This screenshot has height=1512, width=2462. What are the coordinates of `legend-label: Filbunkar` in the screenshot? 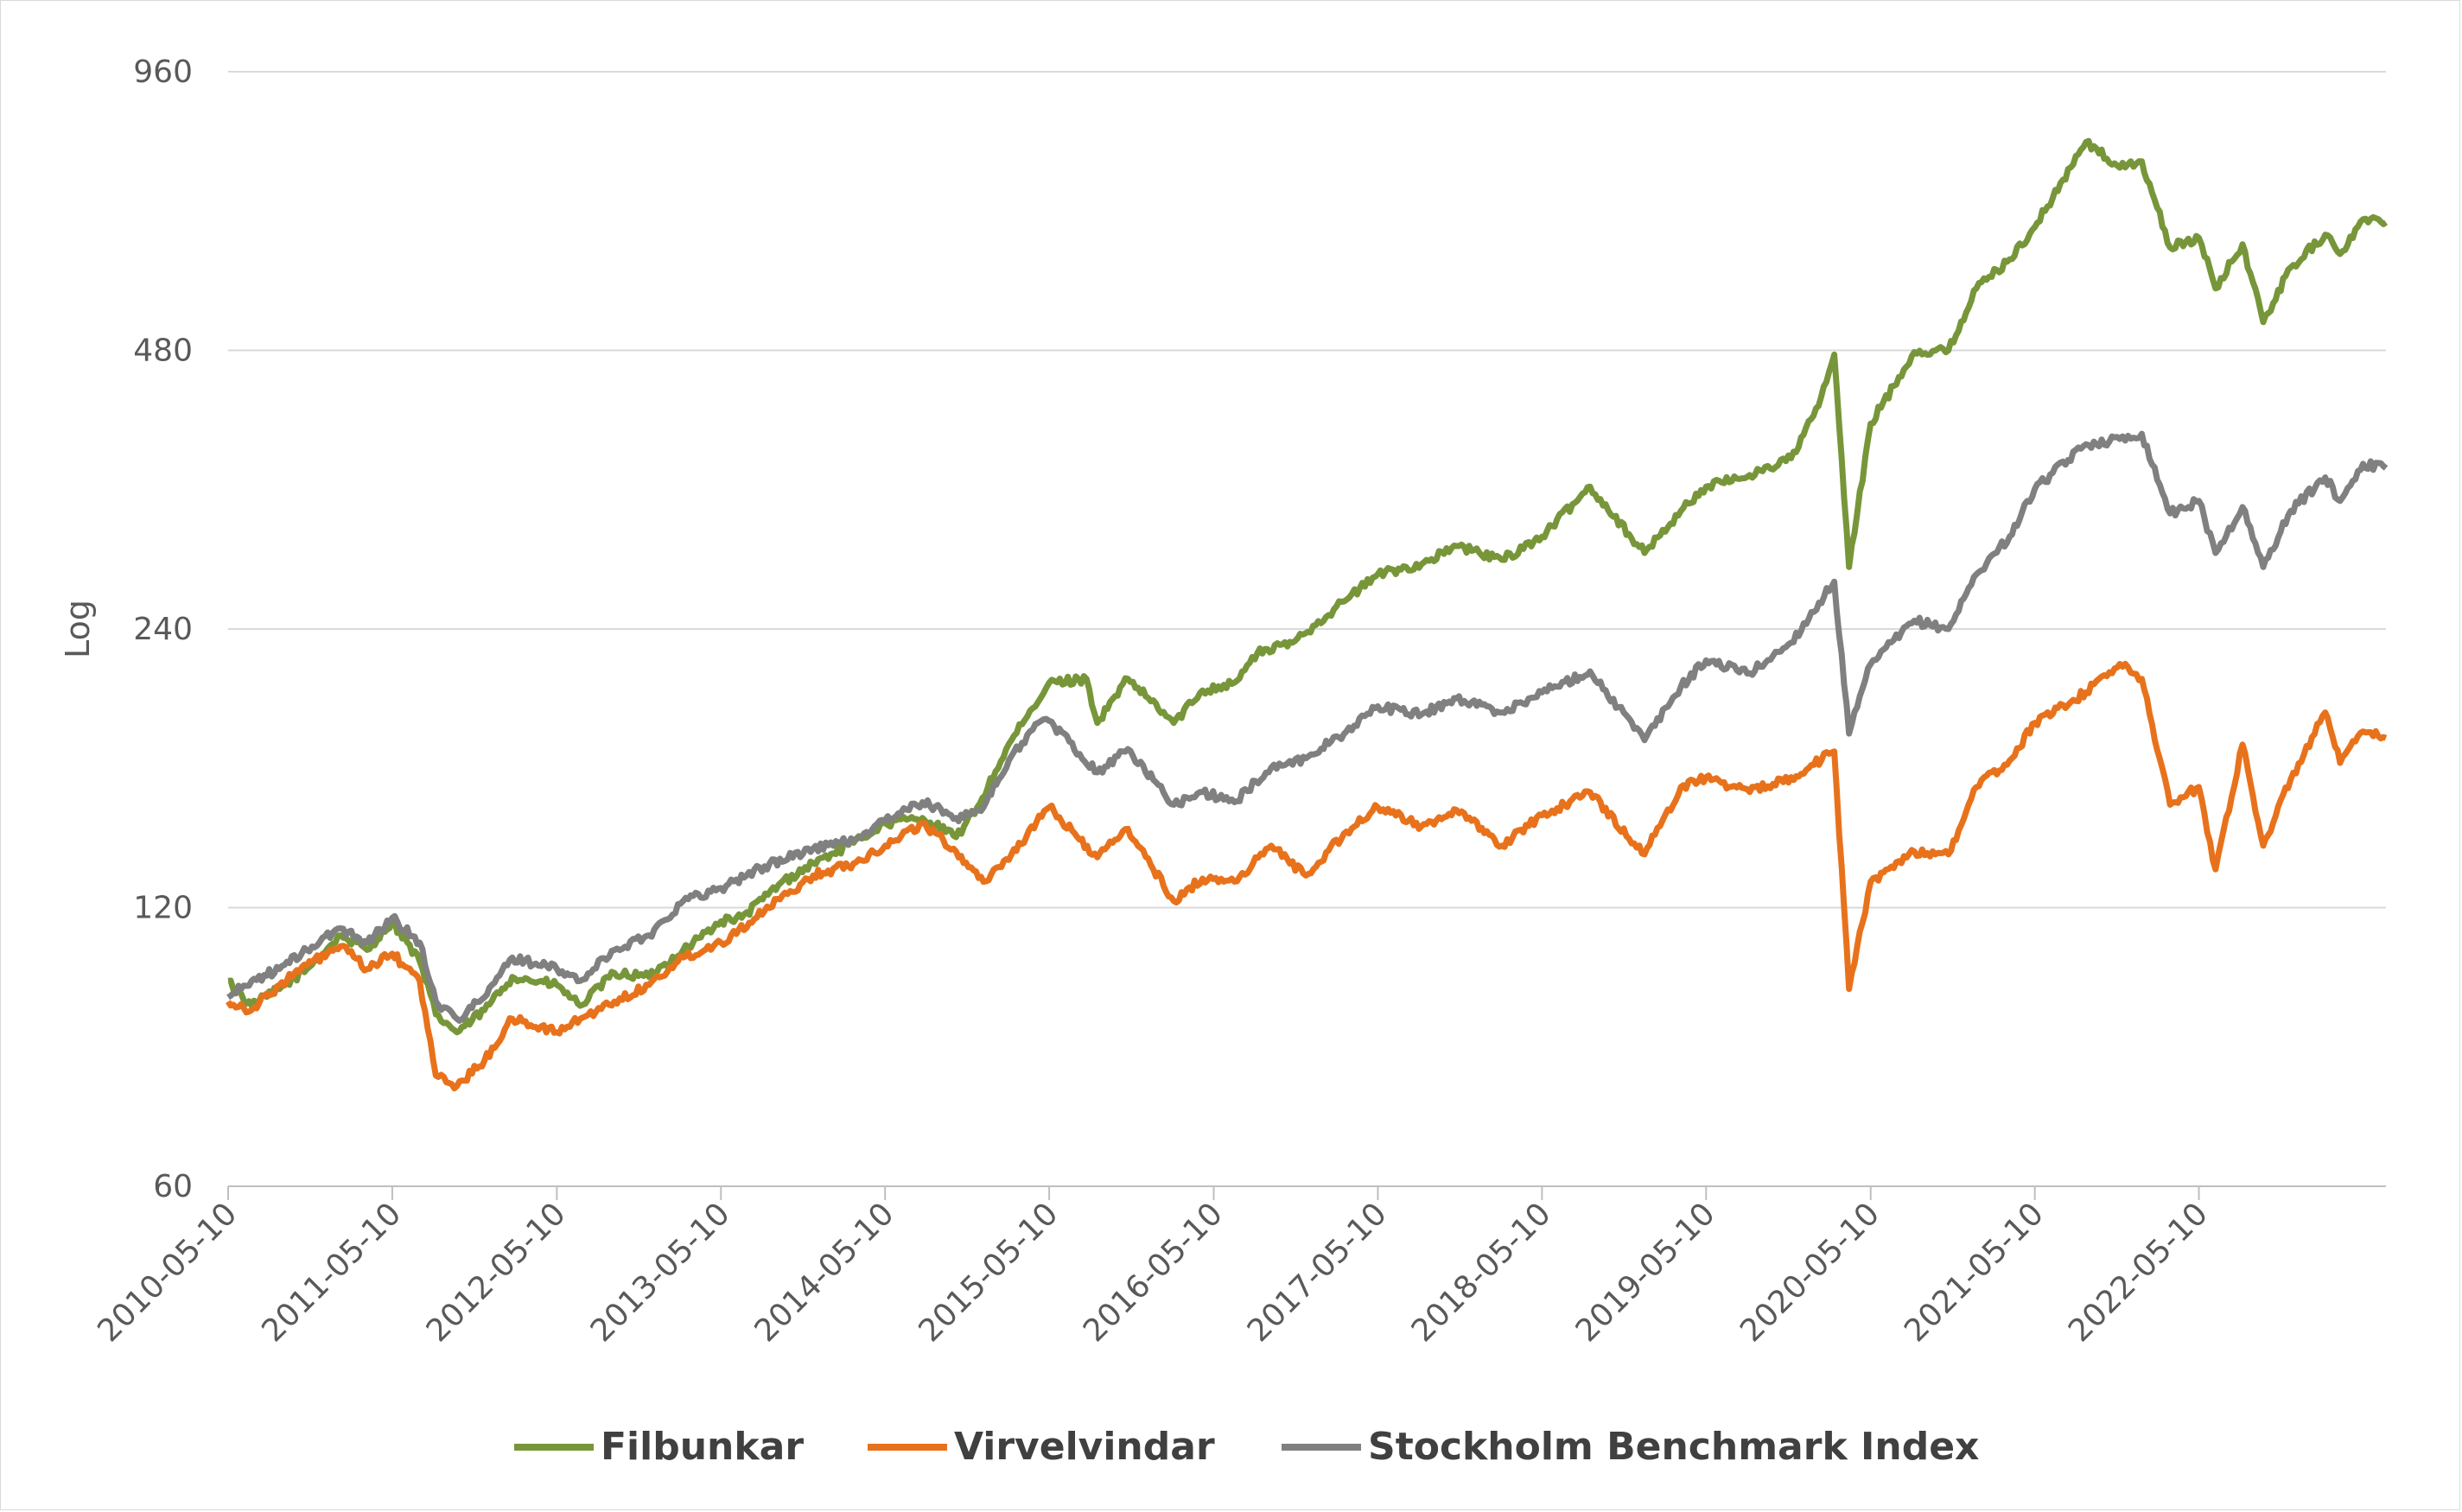 It's located at (702, 1447).